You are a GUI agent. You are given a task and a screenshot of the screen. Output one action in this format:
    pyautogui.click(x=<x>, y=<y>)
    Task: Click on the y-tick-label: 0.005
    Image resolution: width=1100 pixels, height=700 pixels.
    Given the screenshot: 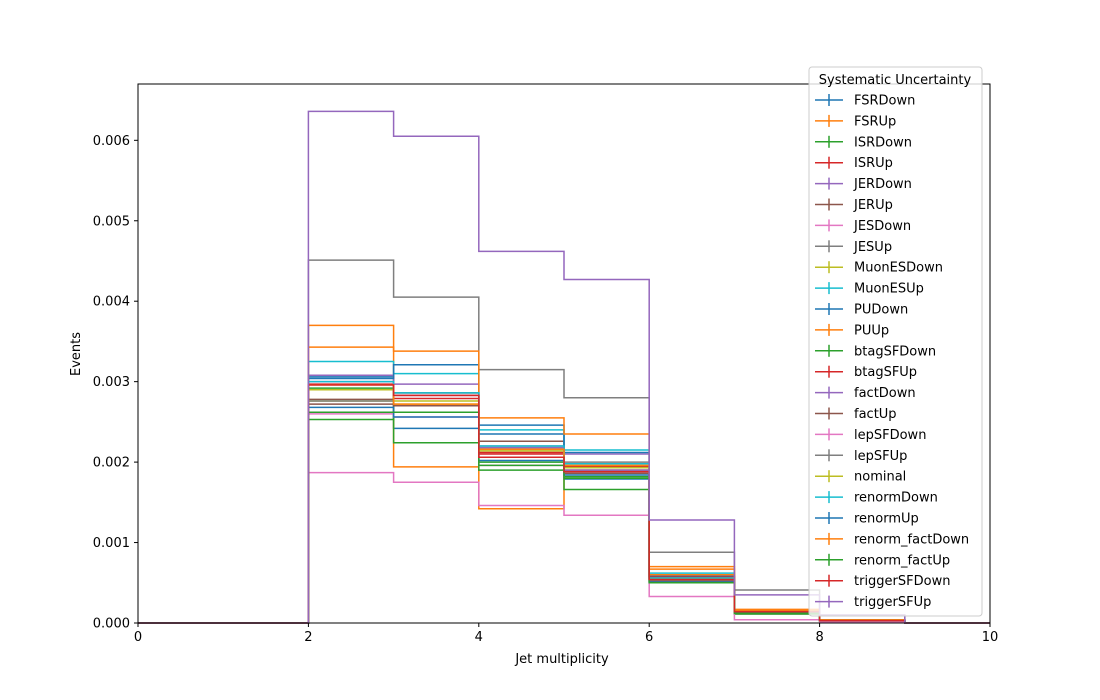 What is the action you would take?
    pyautogui.click(x=111, y=221)
    